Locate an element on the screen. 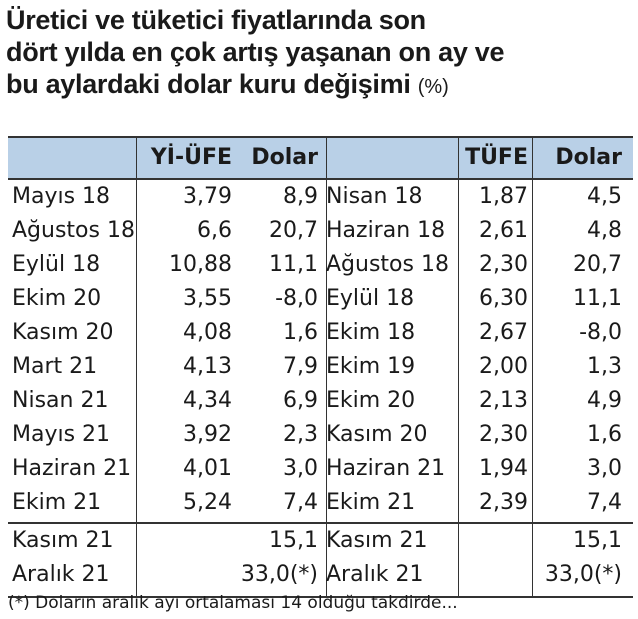 The width and height of the screenshot is (638, 619). row-value: 2,67 is located at coordinates (503, 332).